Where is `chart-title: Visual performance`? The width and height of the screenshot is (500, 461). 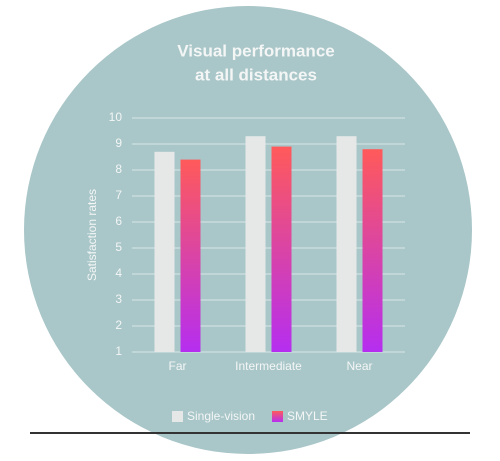 chart-title: Visual performance is located at coordinates (255, 50).